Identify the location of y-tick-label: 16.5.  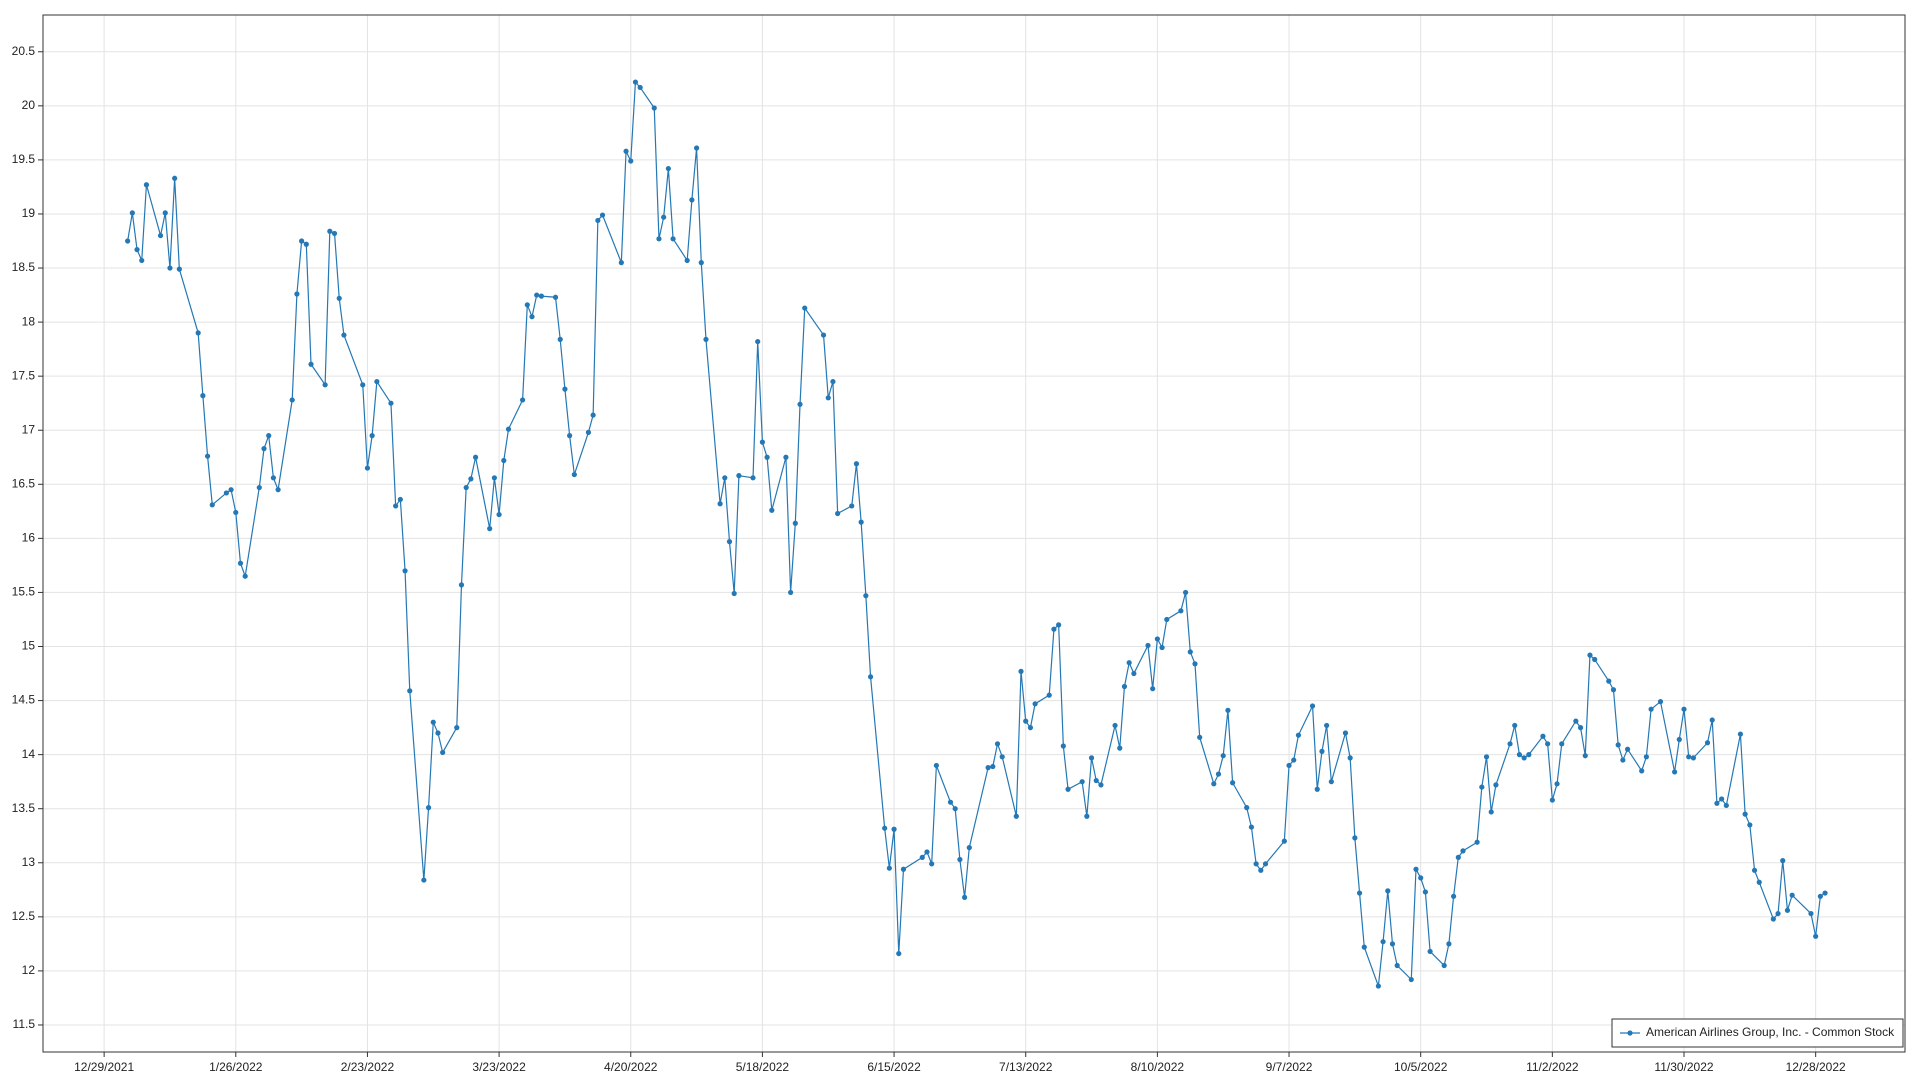
(24, 483).